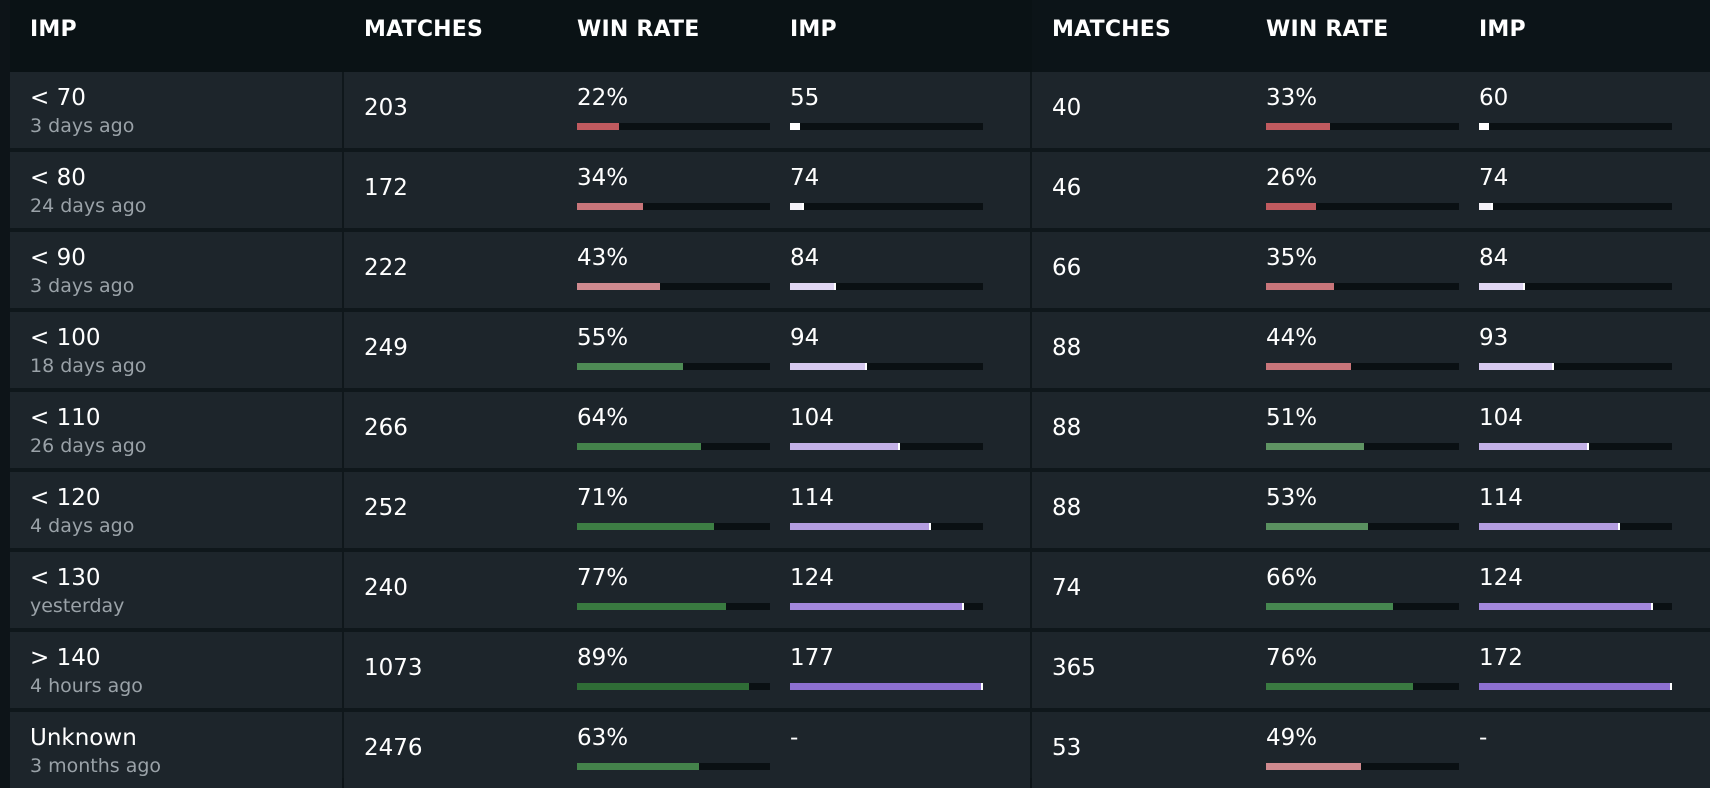  I want to click on header-matches-right: MATCHES, so click(1112, 29).